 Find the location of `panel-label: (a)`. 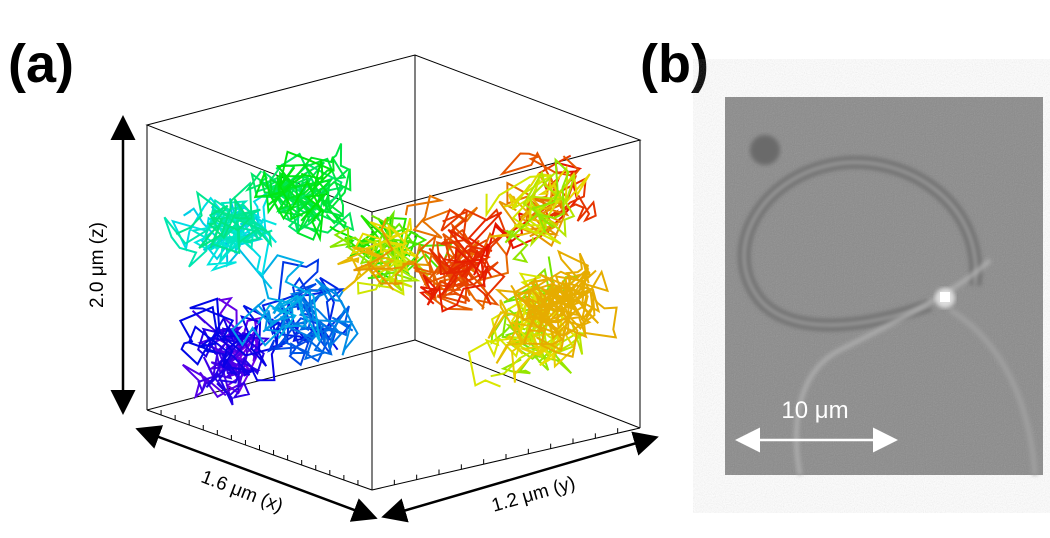

panel-label: (a) is located at coordinates (41, 64).